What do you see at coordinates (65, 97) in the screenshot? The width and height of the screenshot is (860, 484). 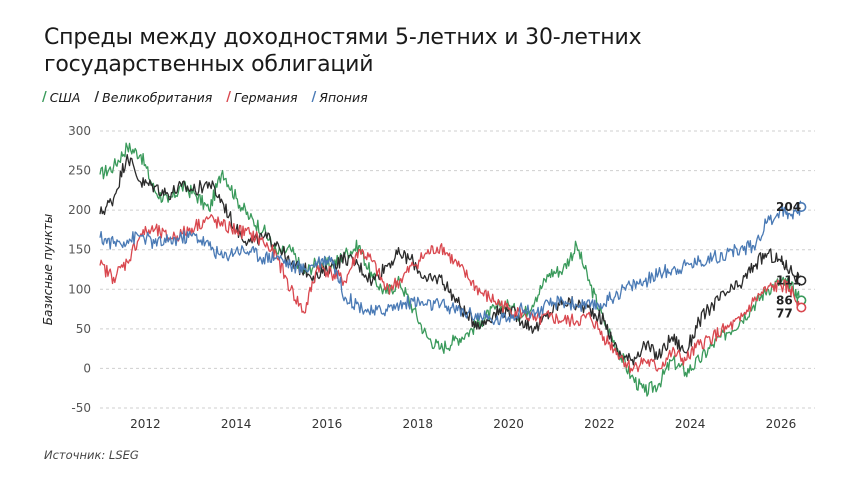 I see `legend-label-usa: США` at bounding box center [65, 97].